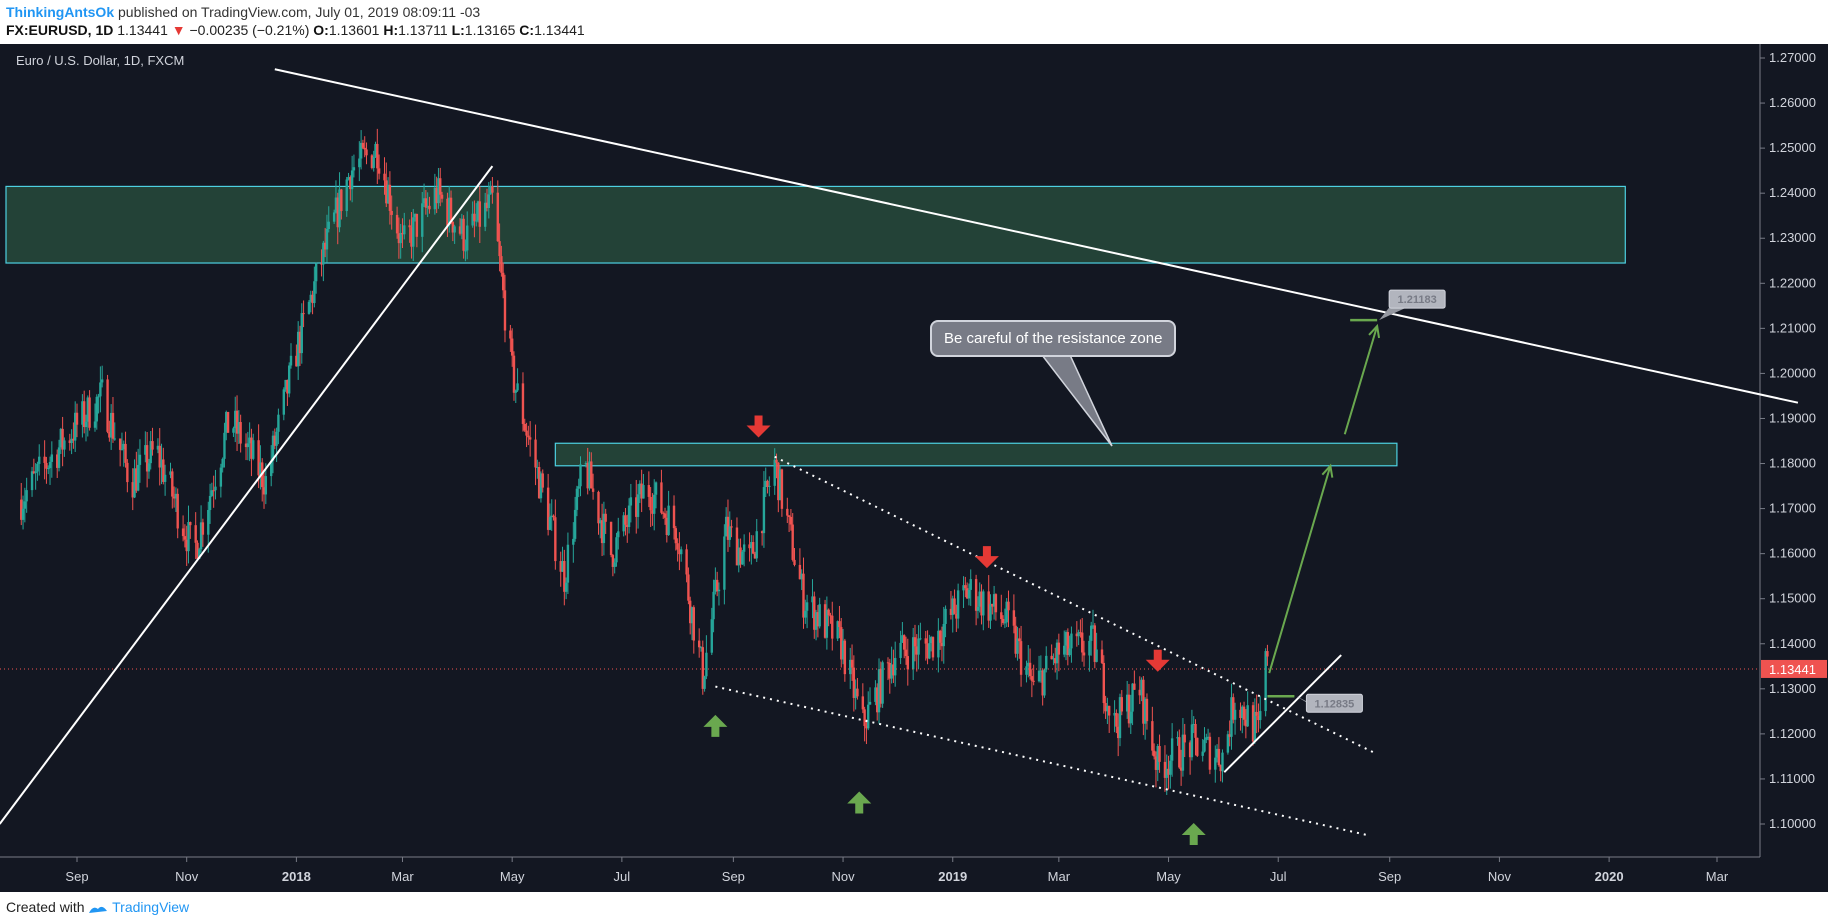 Image resolution: width=1828 pixels, height=924 pixels. I want to click on author-link: ThinkingAntsOk, so click(60, 12).